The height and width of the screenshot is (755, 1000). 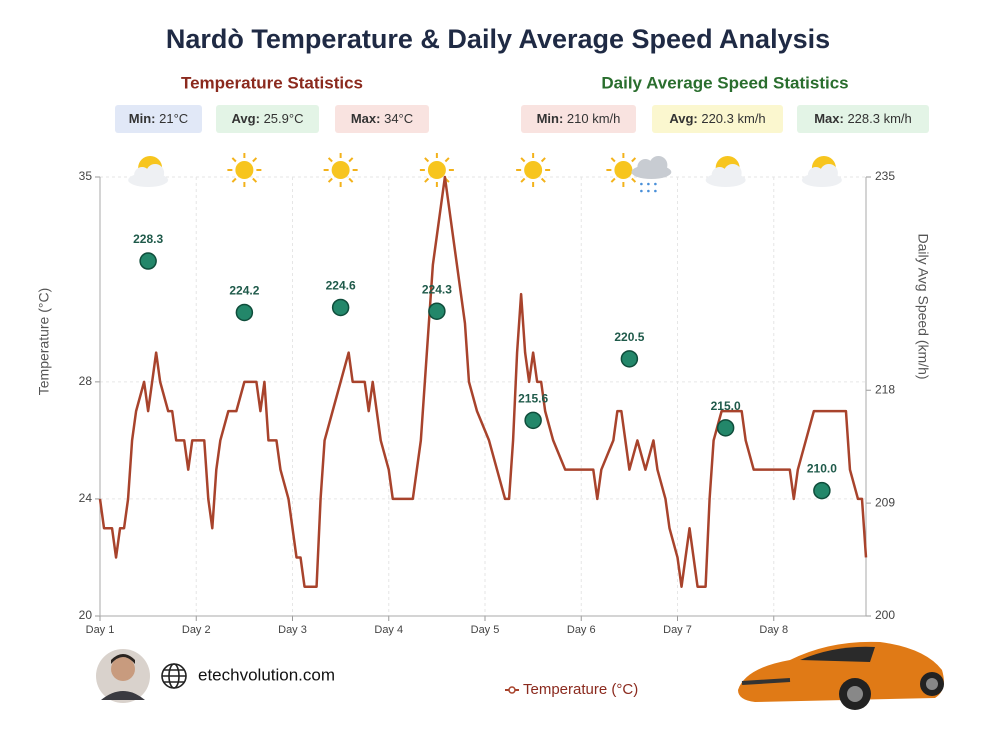 I want to click on temp-stats-heading: Temperature Statistics, so click(x=272, y=82).